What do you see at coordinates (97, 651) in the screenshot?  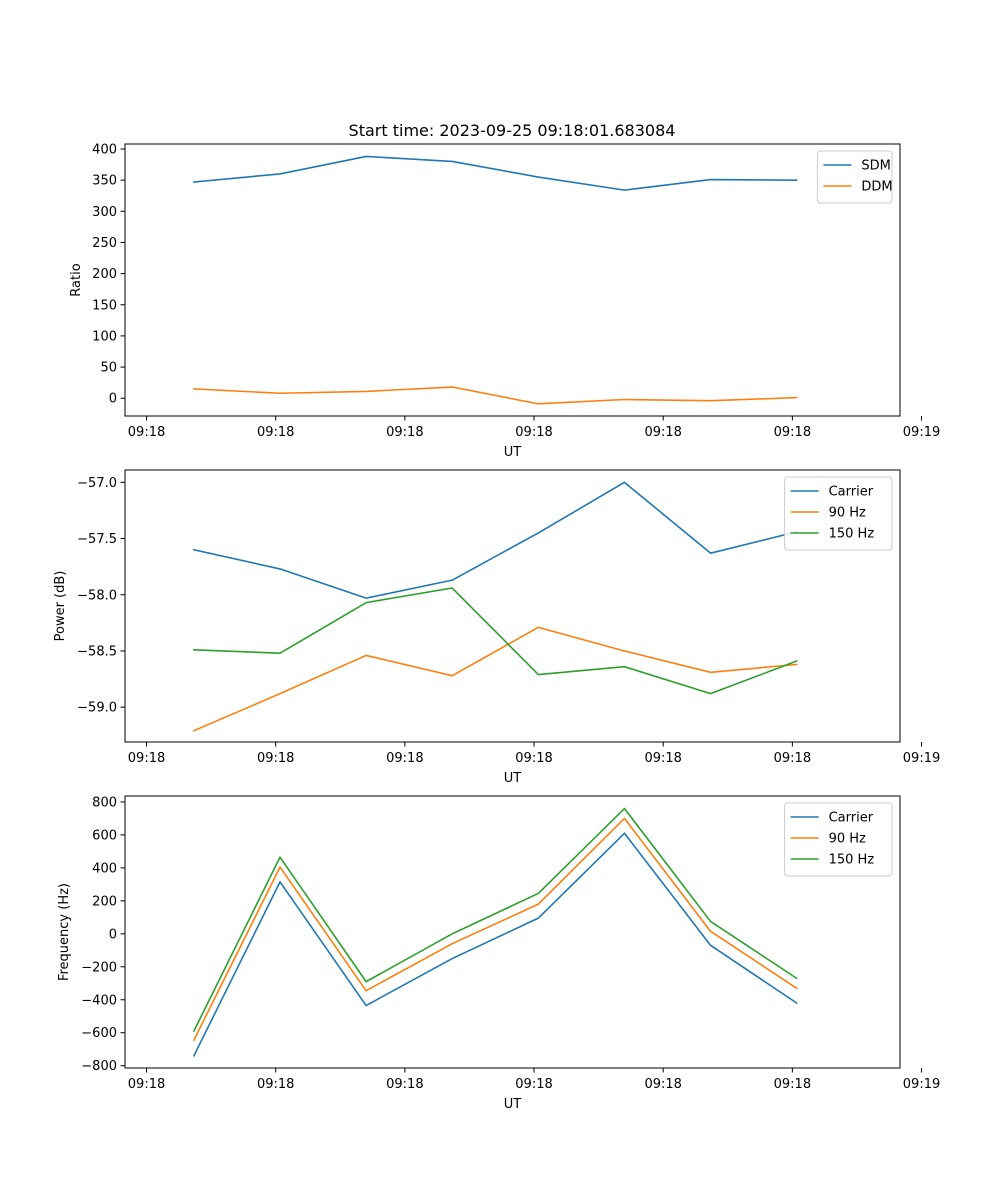 I see `y-tick-label: −58.5` at bounding box center [97, 651].